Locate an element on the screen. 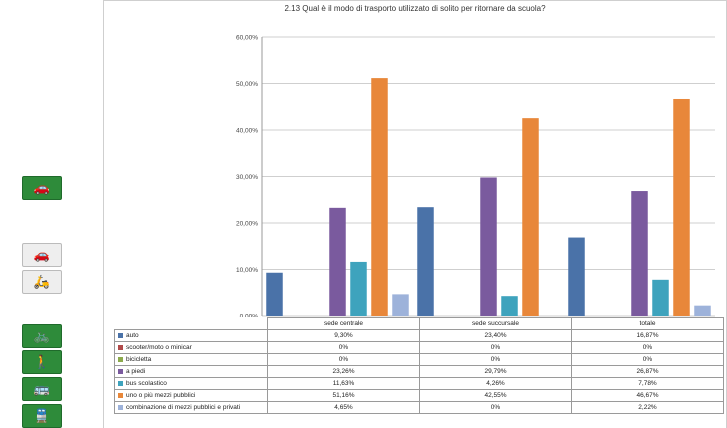 The width and height of the screenshot is (727, 428). data-label: 29,79% is located at coordinates (495, 371).